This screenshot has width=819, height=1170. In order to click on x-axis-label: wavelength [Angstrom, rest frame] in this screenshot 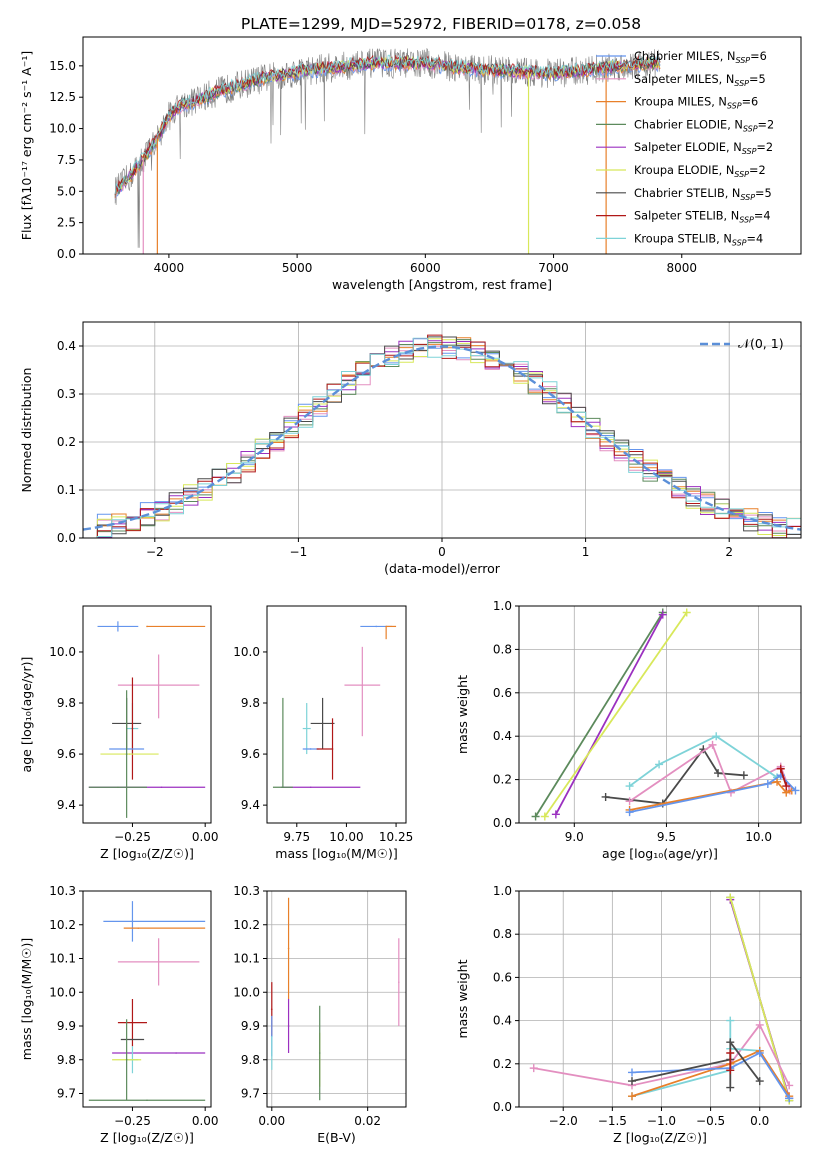, I will do `click(442, 284)`.